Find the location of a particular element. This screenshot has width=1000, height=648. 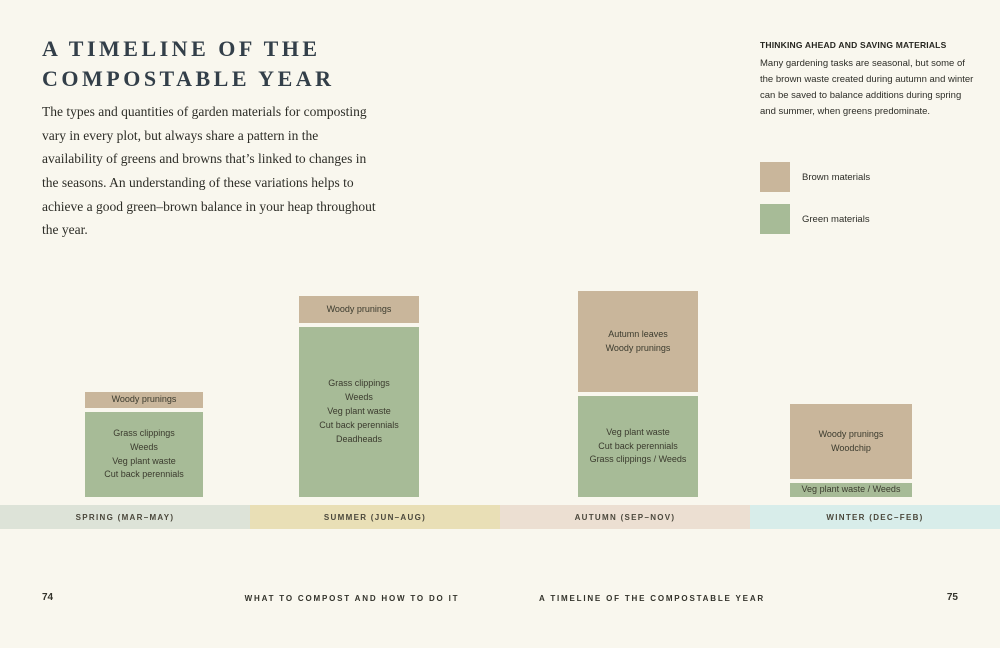

legend-label-brown: Brown materials is located at coordinates (836, 177).